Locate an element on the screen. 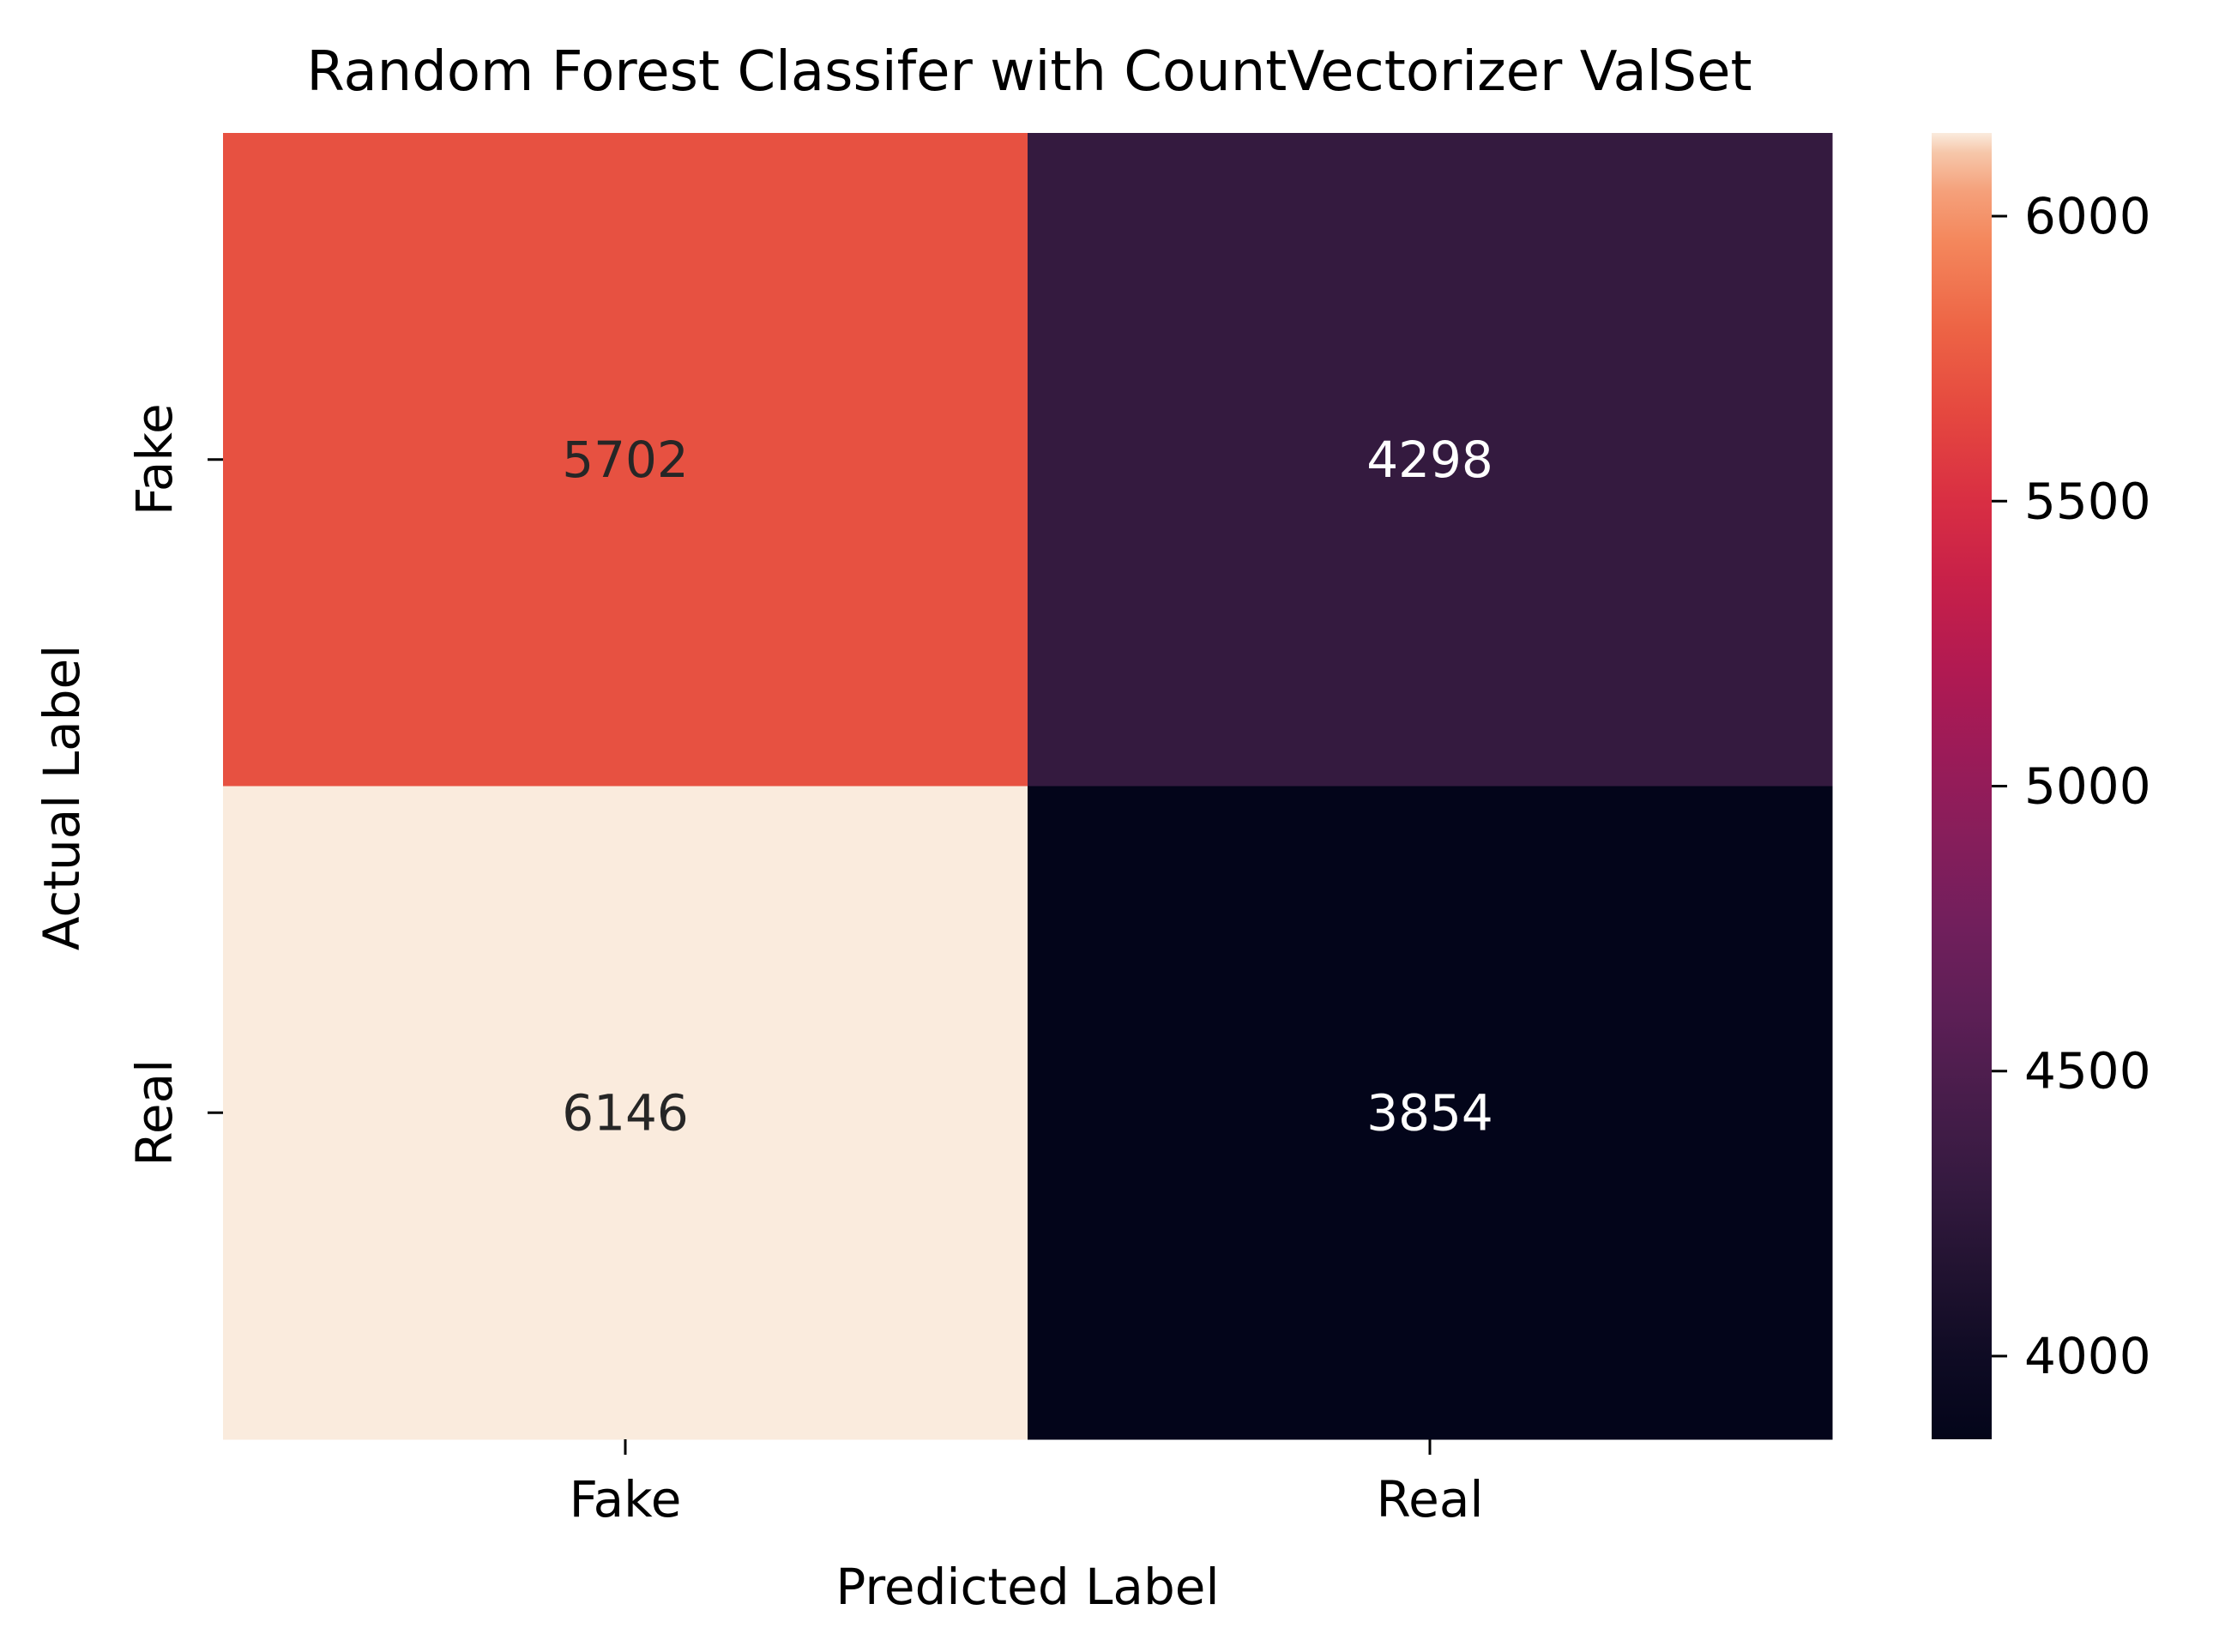  colorbar-tick-label-3: 5500 is located at coordinates (2087, 501).